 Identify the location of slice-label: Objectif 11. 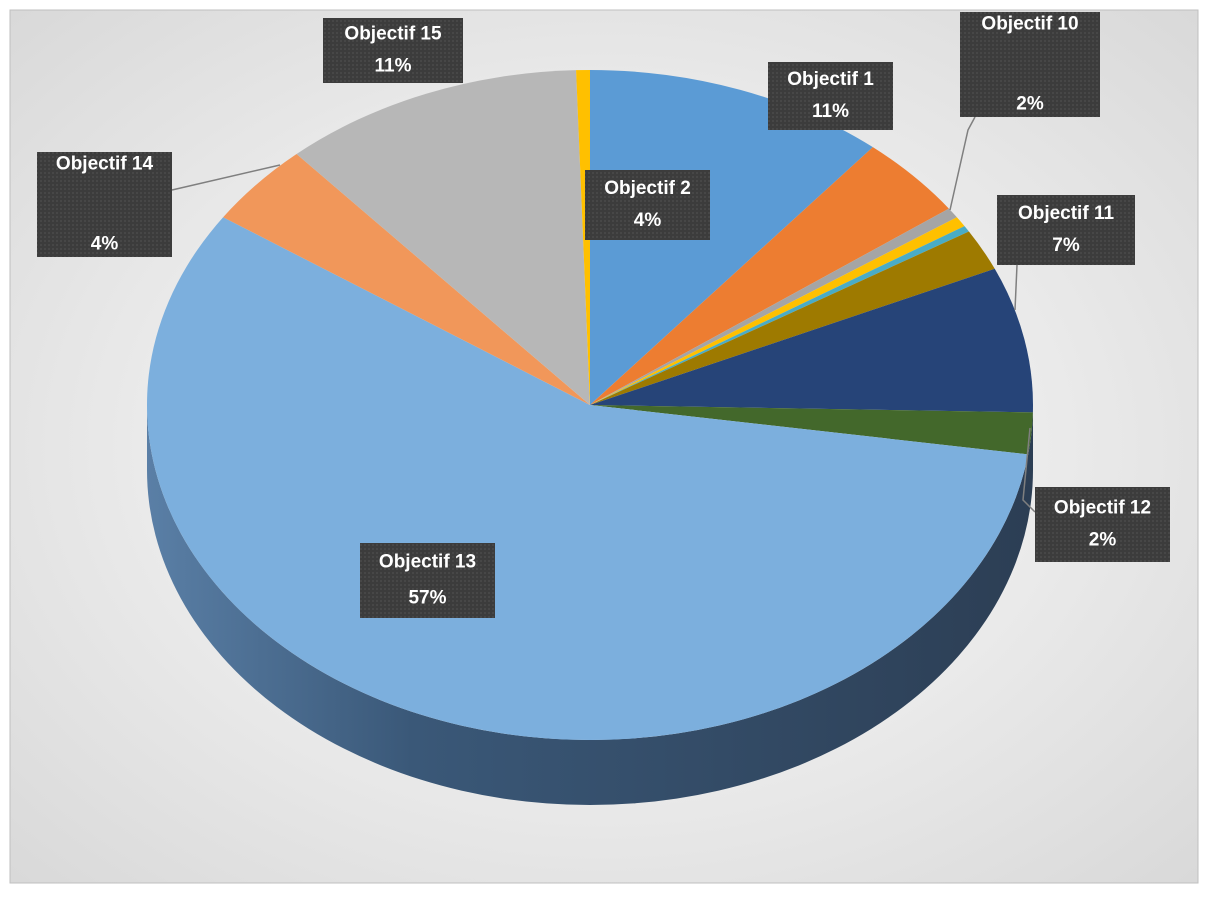
(1066, 213).